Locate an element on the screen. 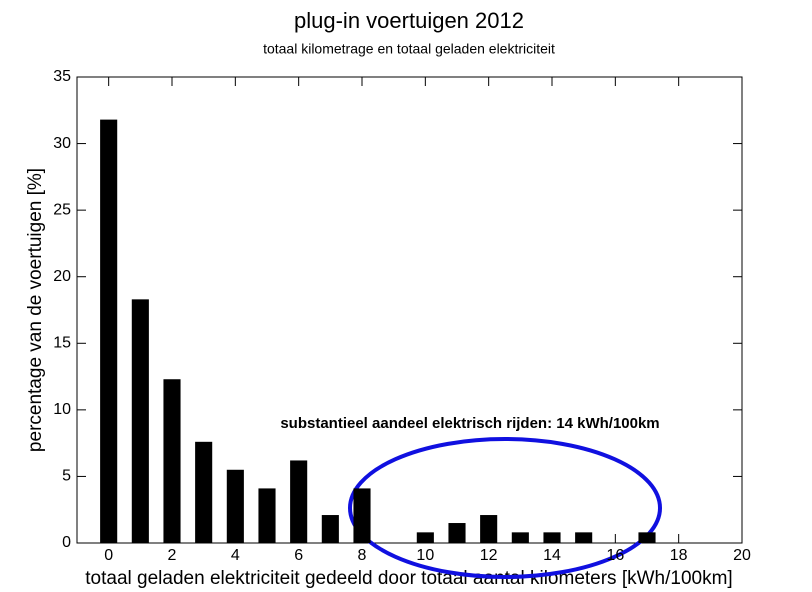  chart-title: plug-in voertuigen 2012 is located at coordinates (409, 20).